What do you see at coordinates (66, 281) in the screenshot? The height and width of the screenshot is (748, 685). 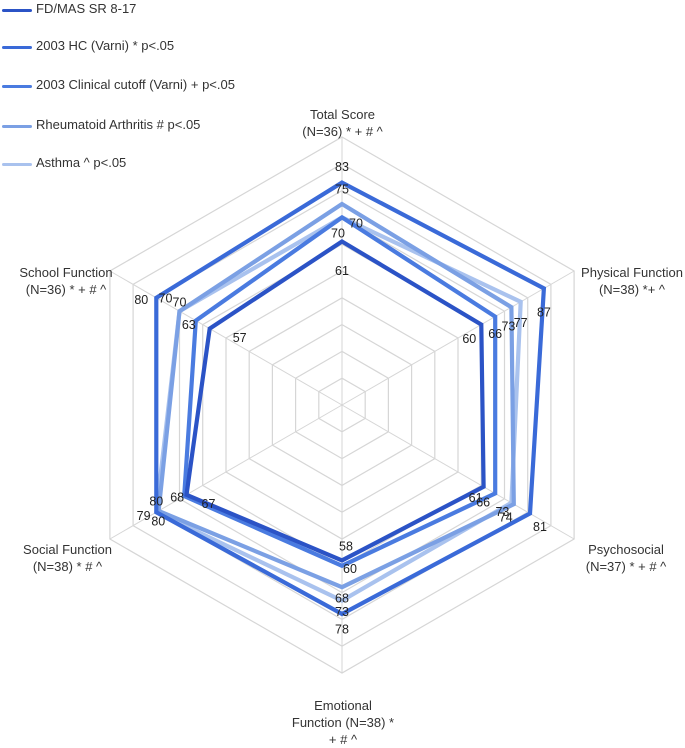 I see `axis-title-school-function: School Function (N=36) * + # ^` at bounding box center [66, 281].